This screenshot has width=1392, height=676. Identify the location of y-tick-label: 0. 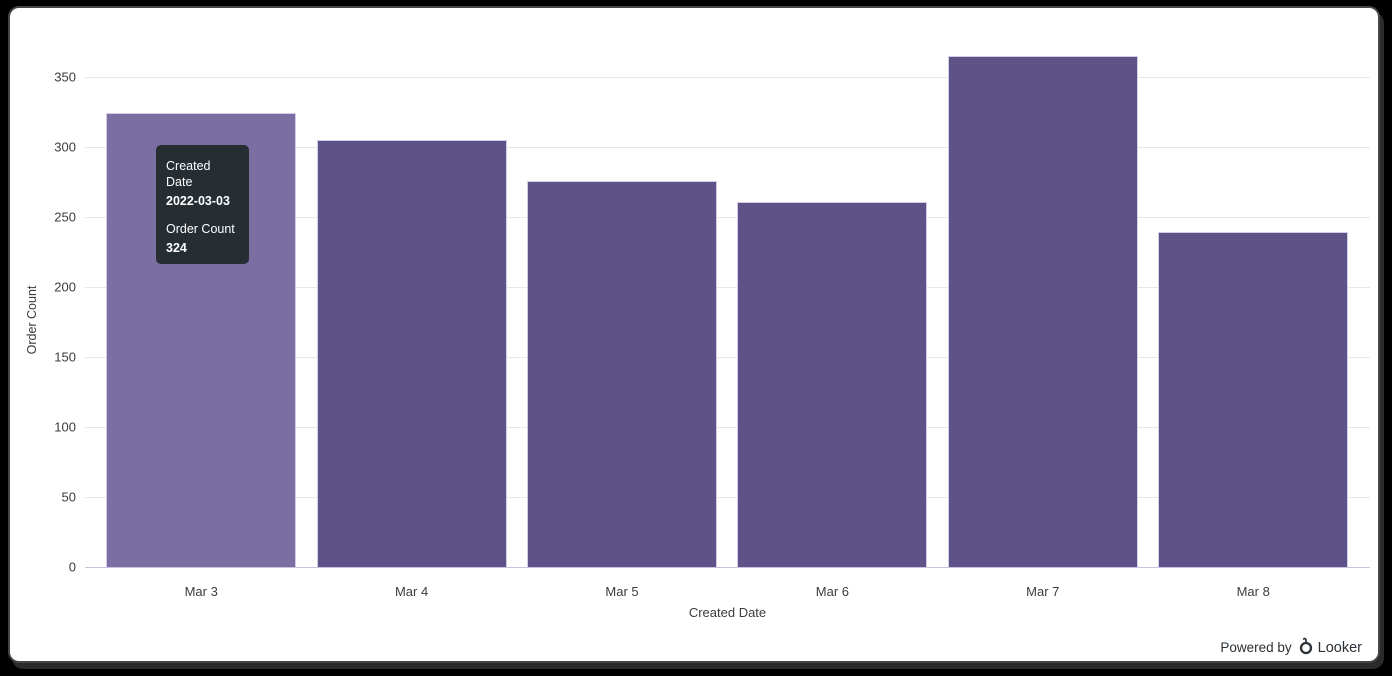
(72, 567).